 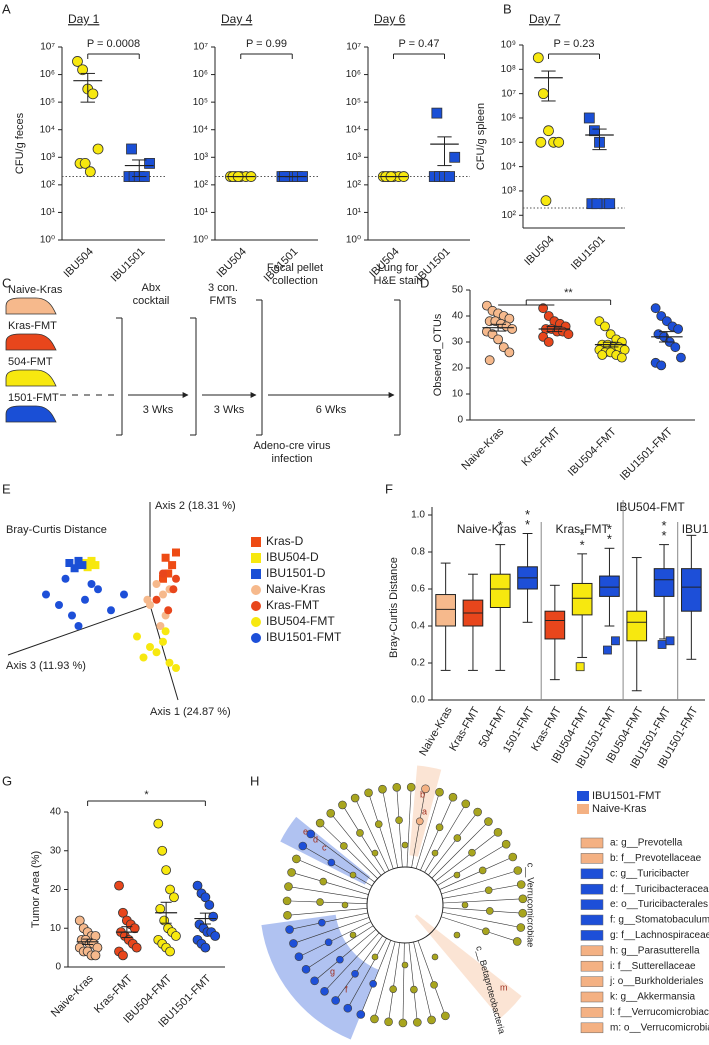 I want to click on y-axis-label: CFU/g feces, so click(x=20, y=143).